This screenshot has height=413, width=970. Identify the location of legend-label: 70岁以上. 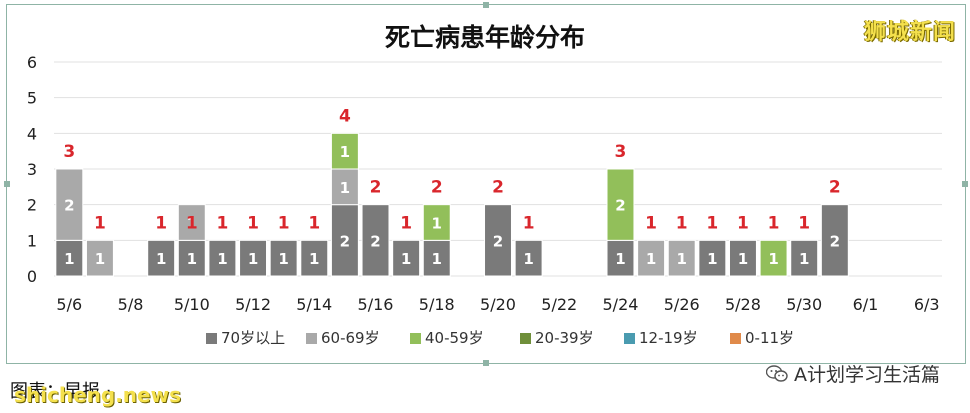
(253, 338).